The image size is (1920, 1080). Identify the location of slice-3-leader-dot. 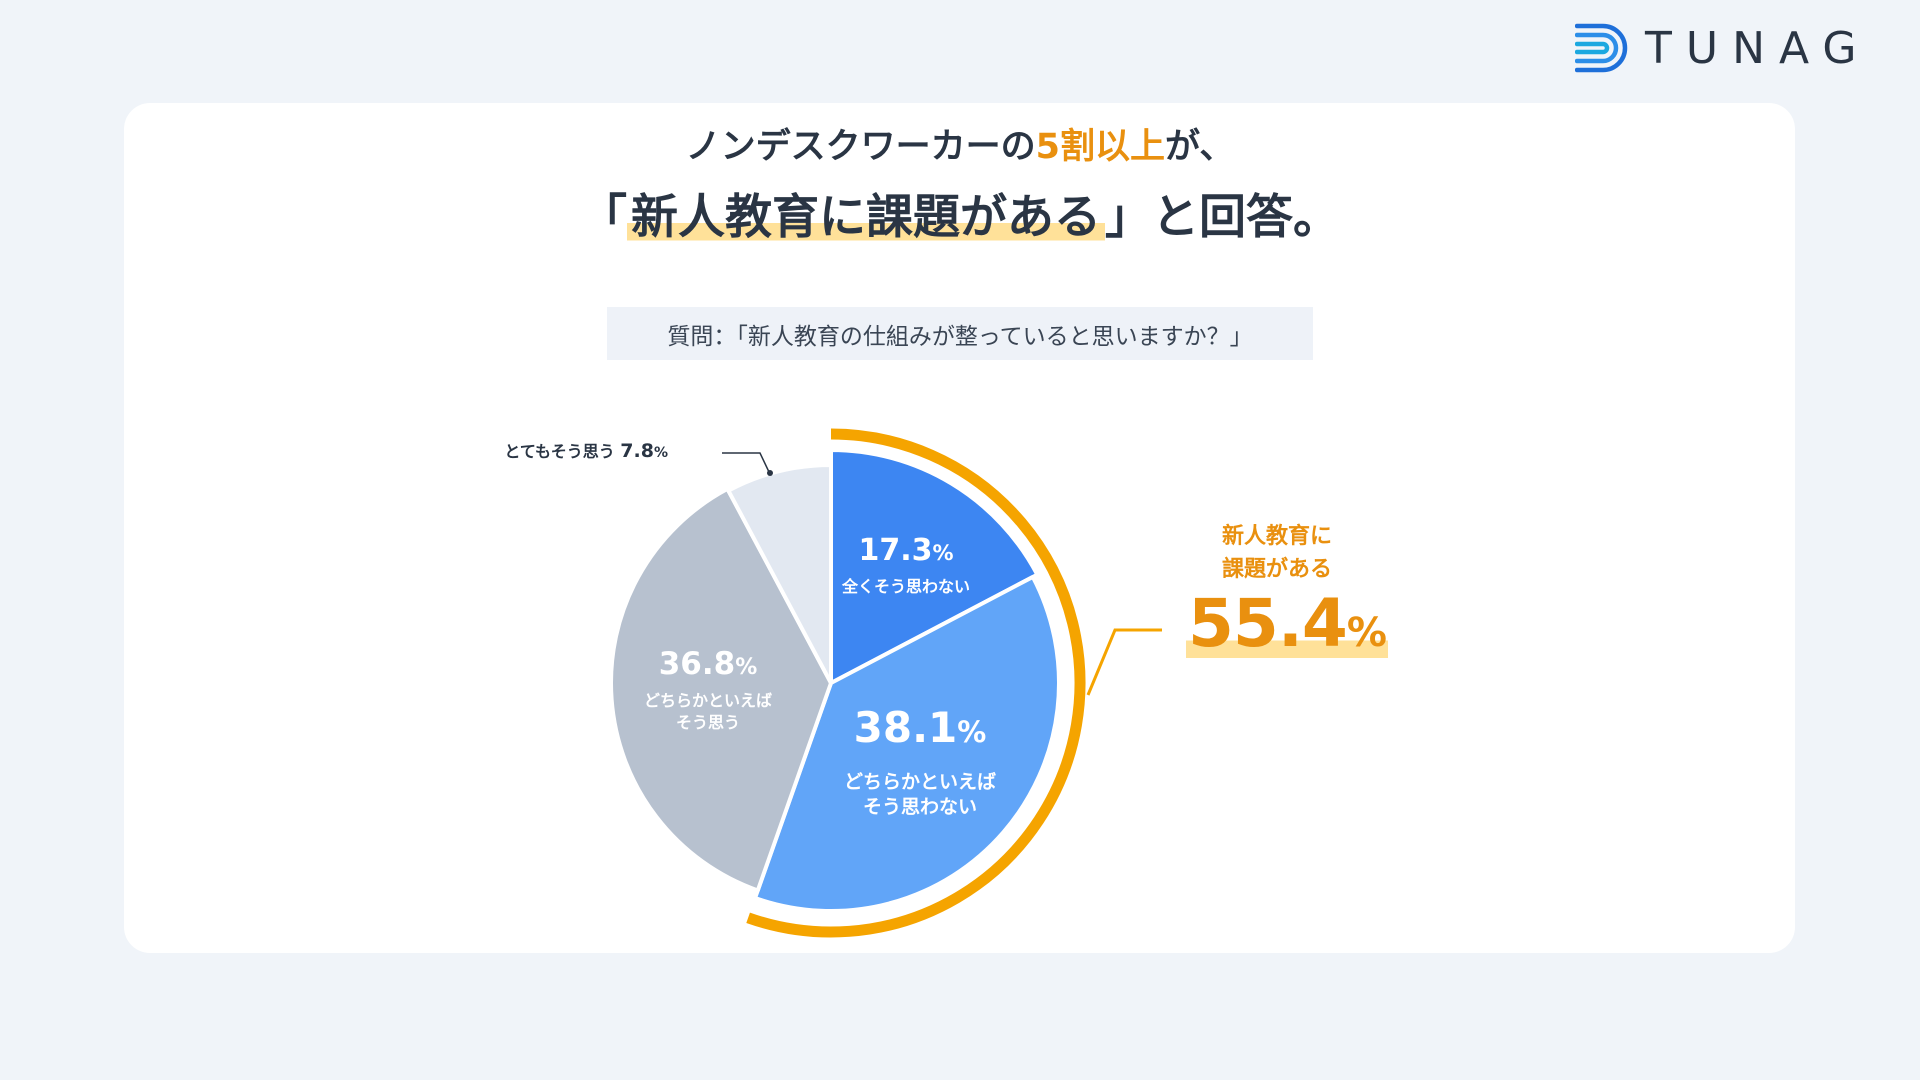
(770, 473).